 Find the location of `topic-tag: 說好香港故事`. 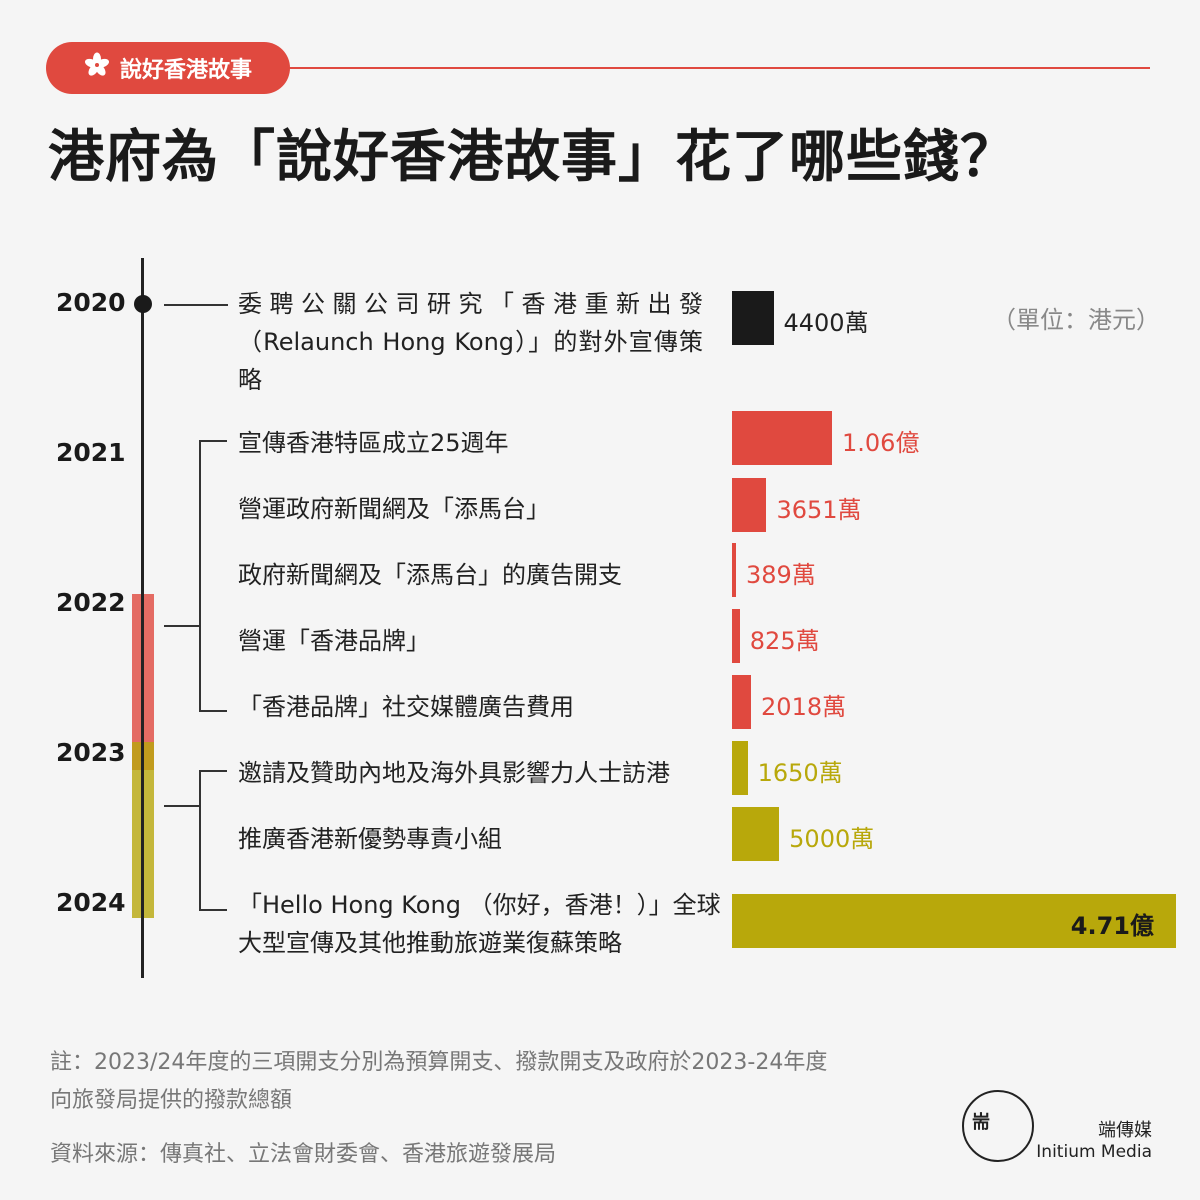

topic-tag: 說好香港故事 is located at coordinates (168, 68).